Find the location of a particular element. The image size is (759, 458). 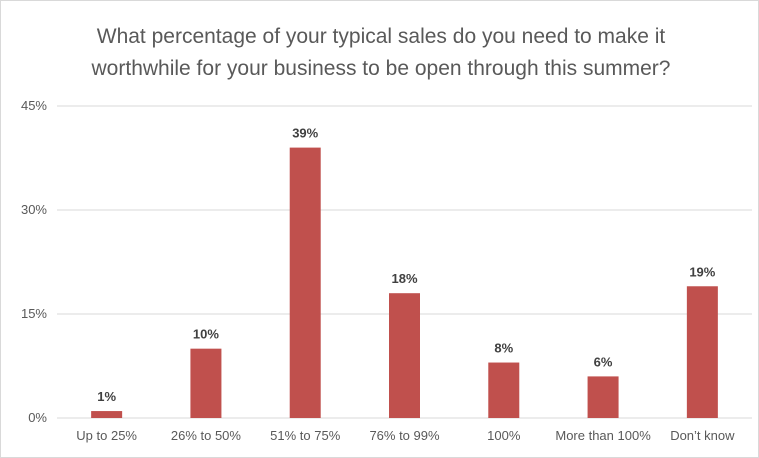

y-tick-label: 30% is located at coordinates (34, 209).